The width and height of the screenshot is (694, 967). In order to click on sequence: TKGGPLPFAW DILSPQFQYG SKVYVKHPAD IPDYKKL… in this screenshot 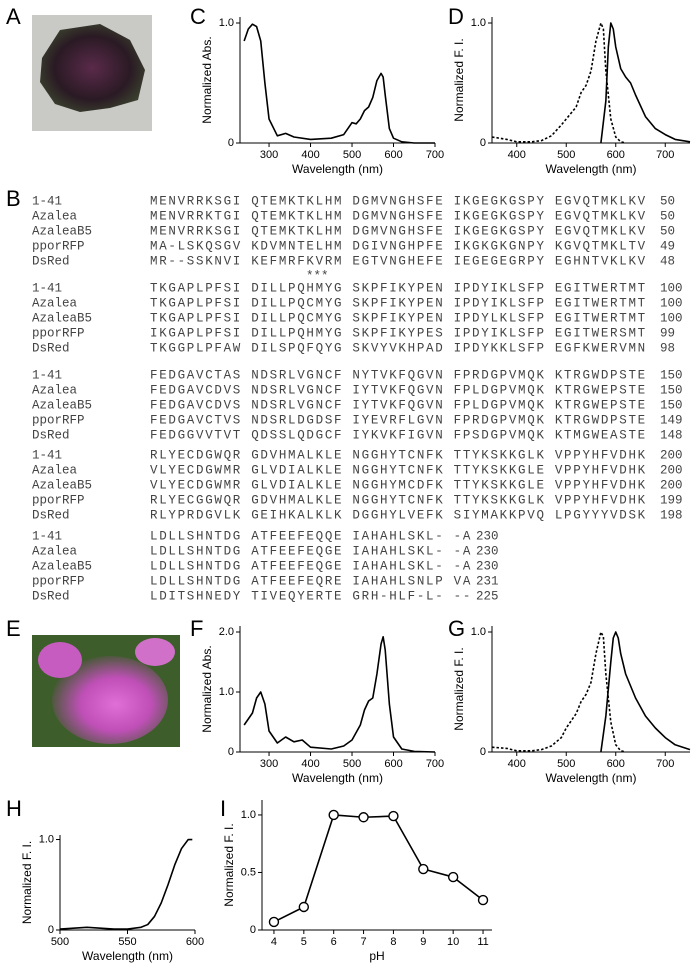, I will do `click(398, 348)`.